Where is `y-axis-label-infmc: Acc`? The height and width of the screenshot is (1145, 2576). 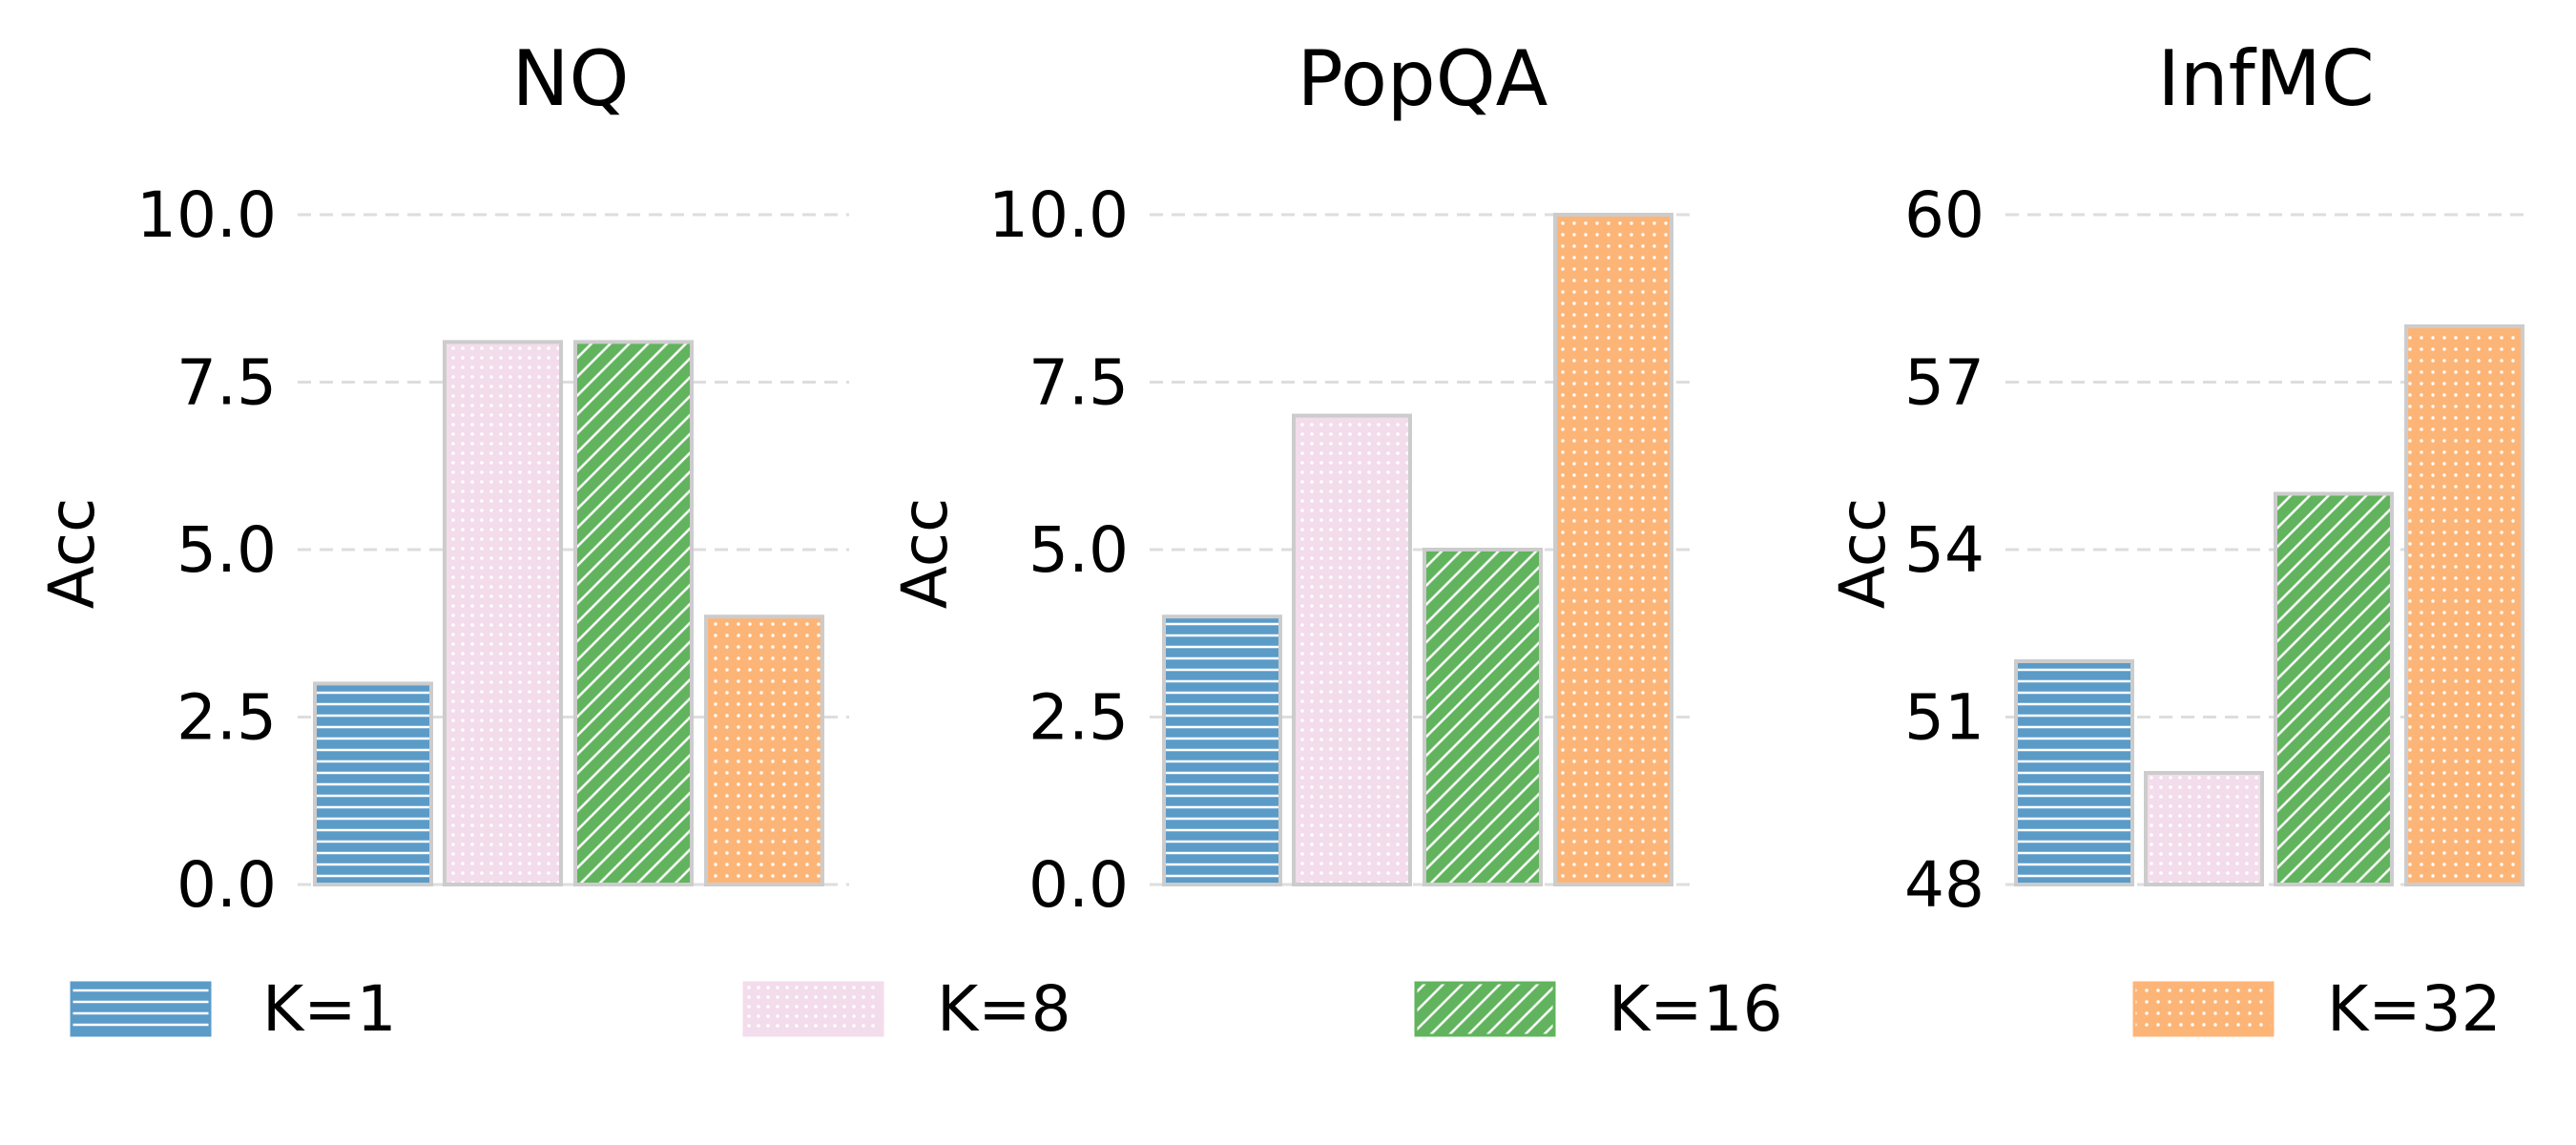 y-axis-label-infmc: Acc is located at coordinates (1863, 554).